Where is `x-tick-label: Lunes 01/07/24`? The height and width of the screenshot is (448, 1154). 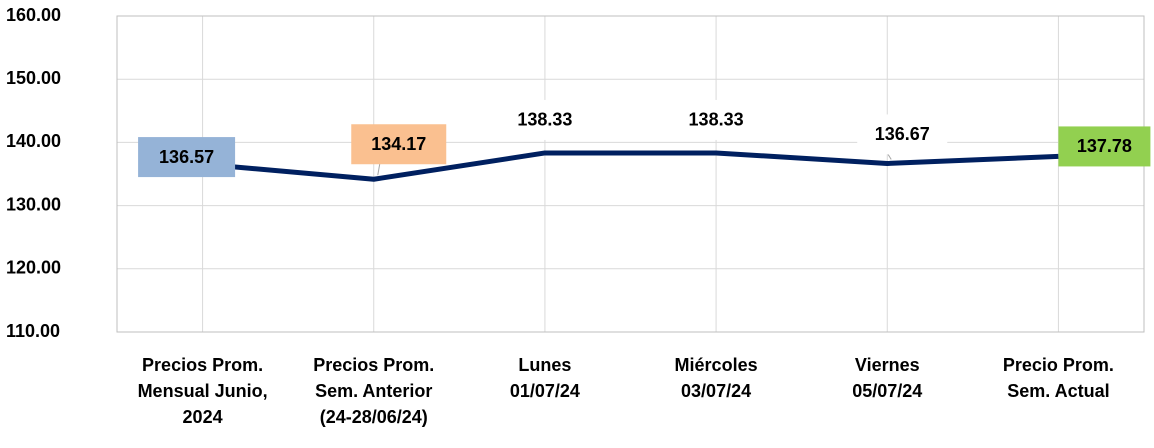
x-tick-label: Lunes 01/07/24 is located at coordinates (544, 378).